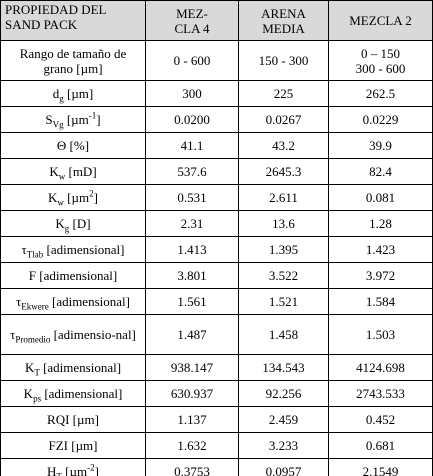 This screenshot has width=433, height=476. I want to click on cell-text: 3.972, so click(380, 275).